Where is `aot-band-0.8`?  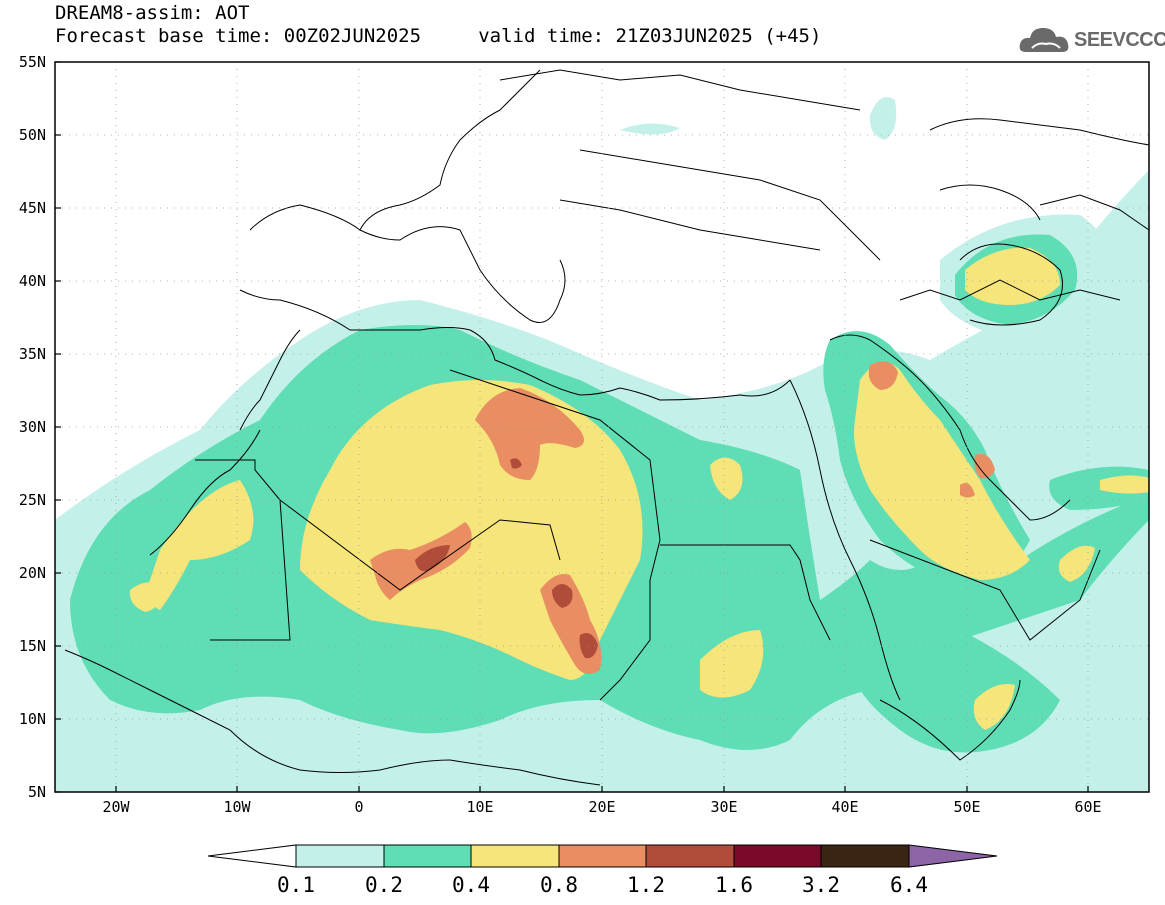
aot-band-0.8 is located at coordinates (529, 434).